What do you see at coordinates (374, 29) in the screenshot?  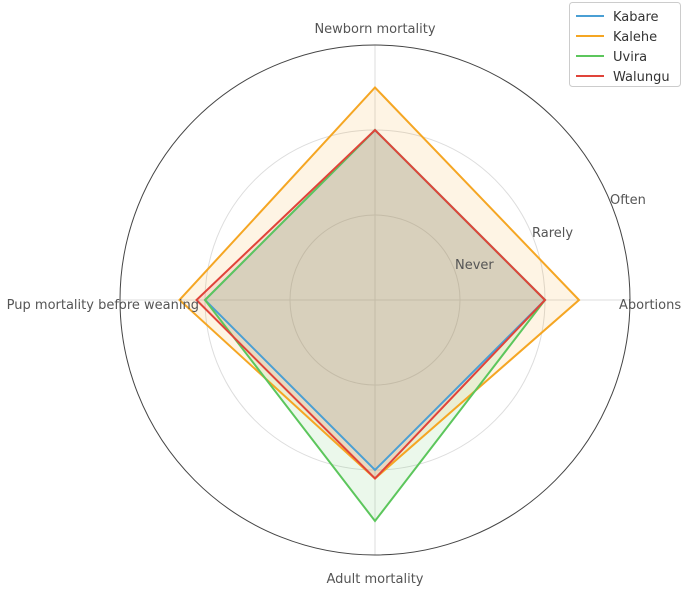 I see `axis-label-1: Newborn mortality` at bounding box center [374, 29].